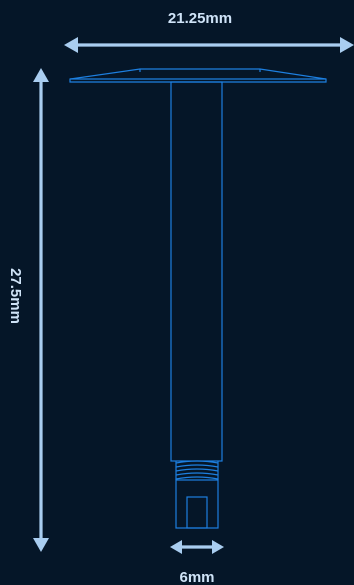 The height and width of the screenshot is (585, 354). Describe the element at coordinates (197, 547) in the screenshot. I see `shaft-dimension-arrow` at that location.